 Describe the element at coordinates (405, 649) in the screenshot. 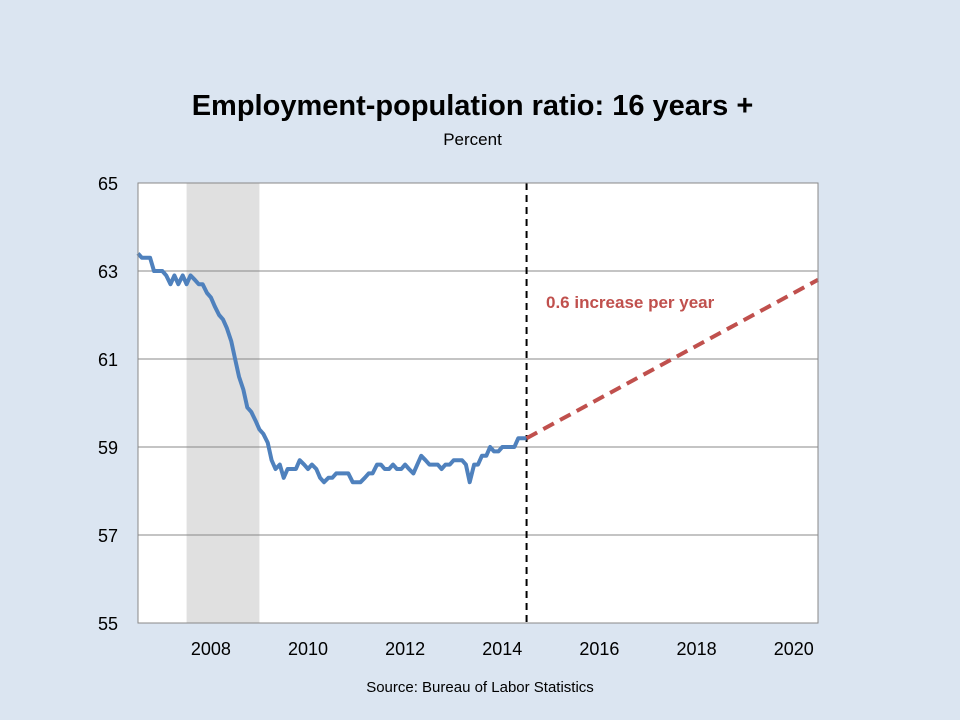

I see `x-tick-label: 2012` at that location.